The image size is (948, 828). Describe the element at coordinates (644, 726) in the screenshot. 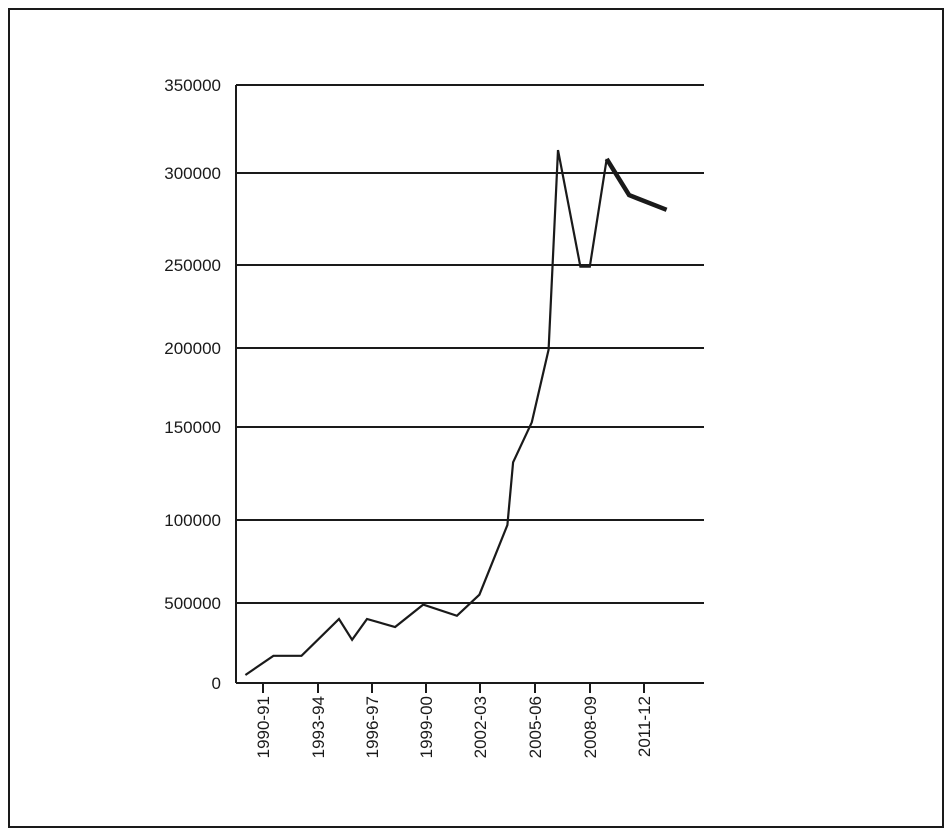

I see `x-tick-label: 2011-12` at that location.